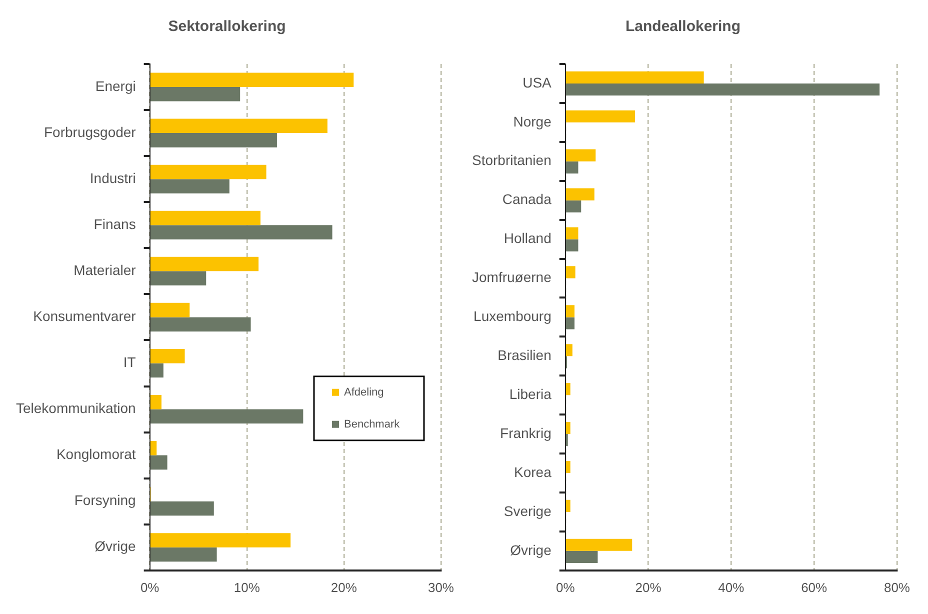 This screenshot has width=928, height=614. What do you see at coordinates (105, 500) in the screenshot?
I see `y-tick-label: Forsyning` at bounding box center [105, 500].